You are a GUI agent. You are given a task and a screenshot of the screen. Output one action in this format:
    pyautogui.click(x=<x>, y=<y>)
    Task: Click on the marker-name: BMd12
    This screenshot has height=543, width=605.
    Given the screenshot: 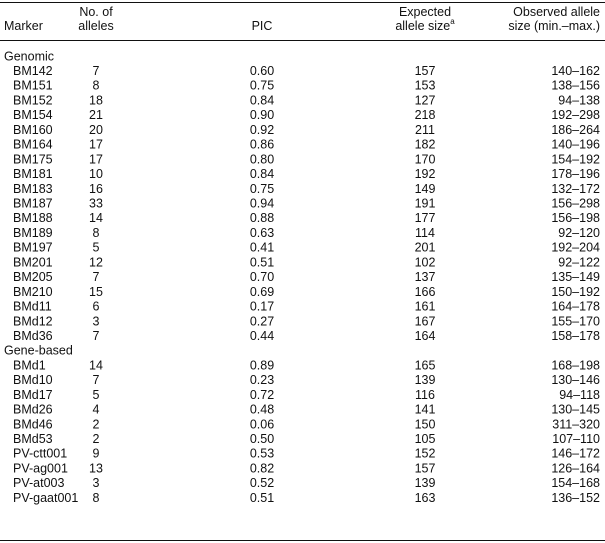 What is the action you would take?
    pyautogui.click(x=33, y=321)
    